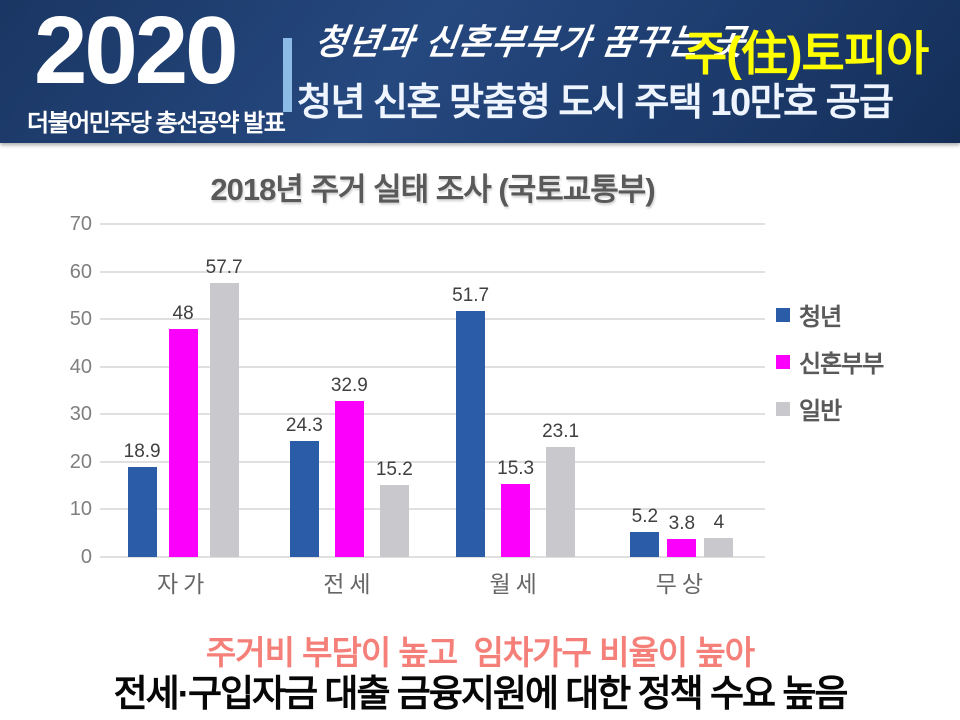 The height and width of the screenshot is (720, 960). Describe the element at coordinates (136, 52) in the screenshot. I see `year-logo: 2020` at that location.